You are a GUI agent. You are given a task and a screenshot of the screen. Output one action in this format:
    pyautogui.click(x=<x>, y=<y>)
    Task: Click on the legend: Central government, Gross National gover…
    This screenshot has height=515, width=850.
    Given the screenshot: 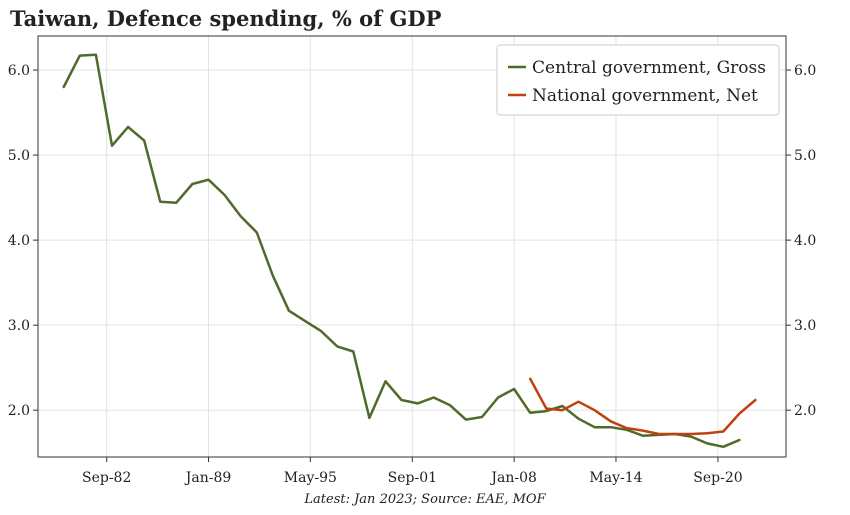 What is the action you would take?
    pyautogui.click(x=638, y=80)
    